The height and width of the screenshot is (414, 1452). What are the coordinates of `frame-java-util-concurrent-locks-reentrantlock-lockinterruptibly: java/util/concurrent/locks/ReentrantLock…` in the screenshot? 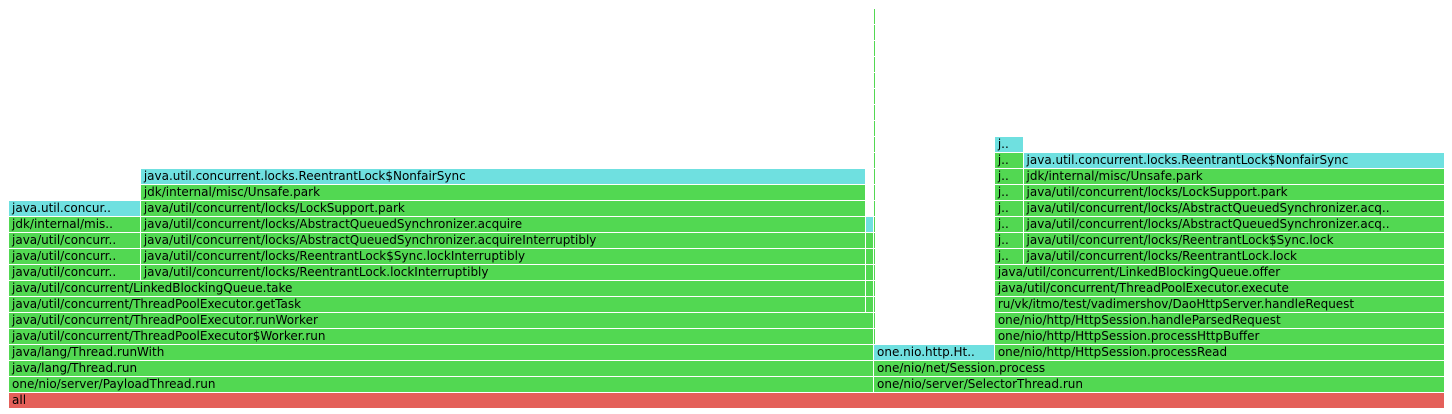 It's located at (503, 272).